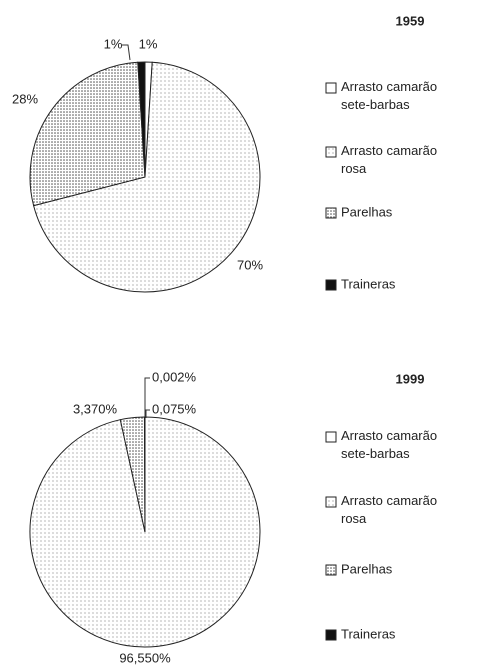  Describe the element at coordinates (25, 98) in the screenshot. I see `slice-label: 28%` at that location.